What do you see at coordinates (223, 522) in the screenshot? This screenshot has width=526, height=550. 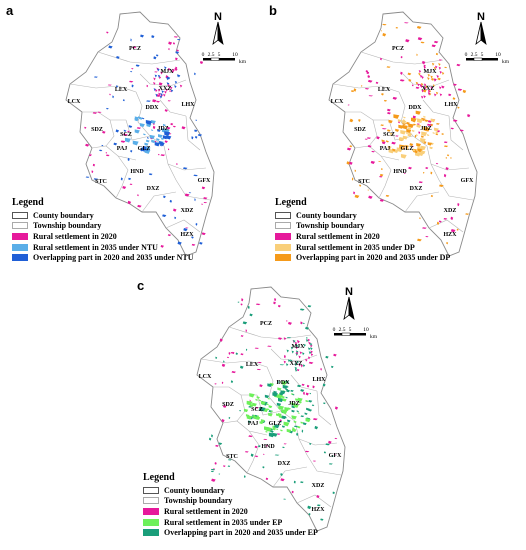 I see `legend-label: Rural settlement in 2035 under EP` at bounding box center [223, 522].